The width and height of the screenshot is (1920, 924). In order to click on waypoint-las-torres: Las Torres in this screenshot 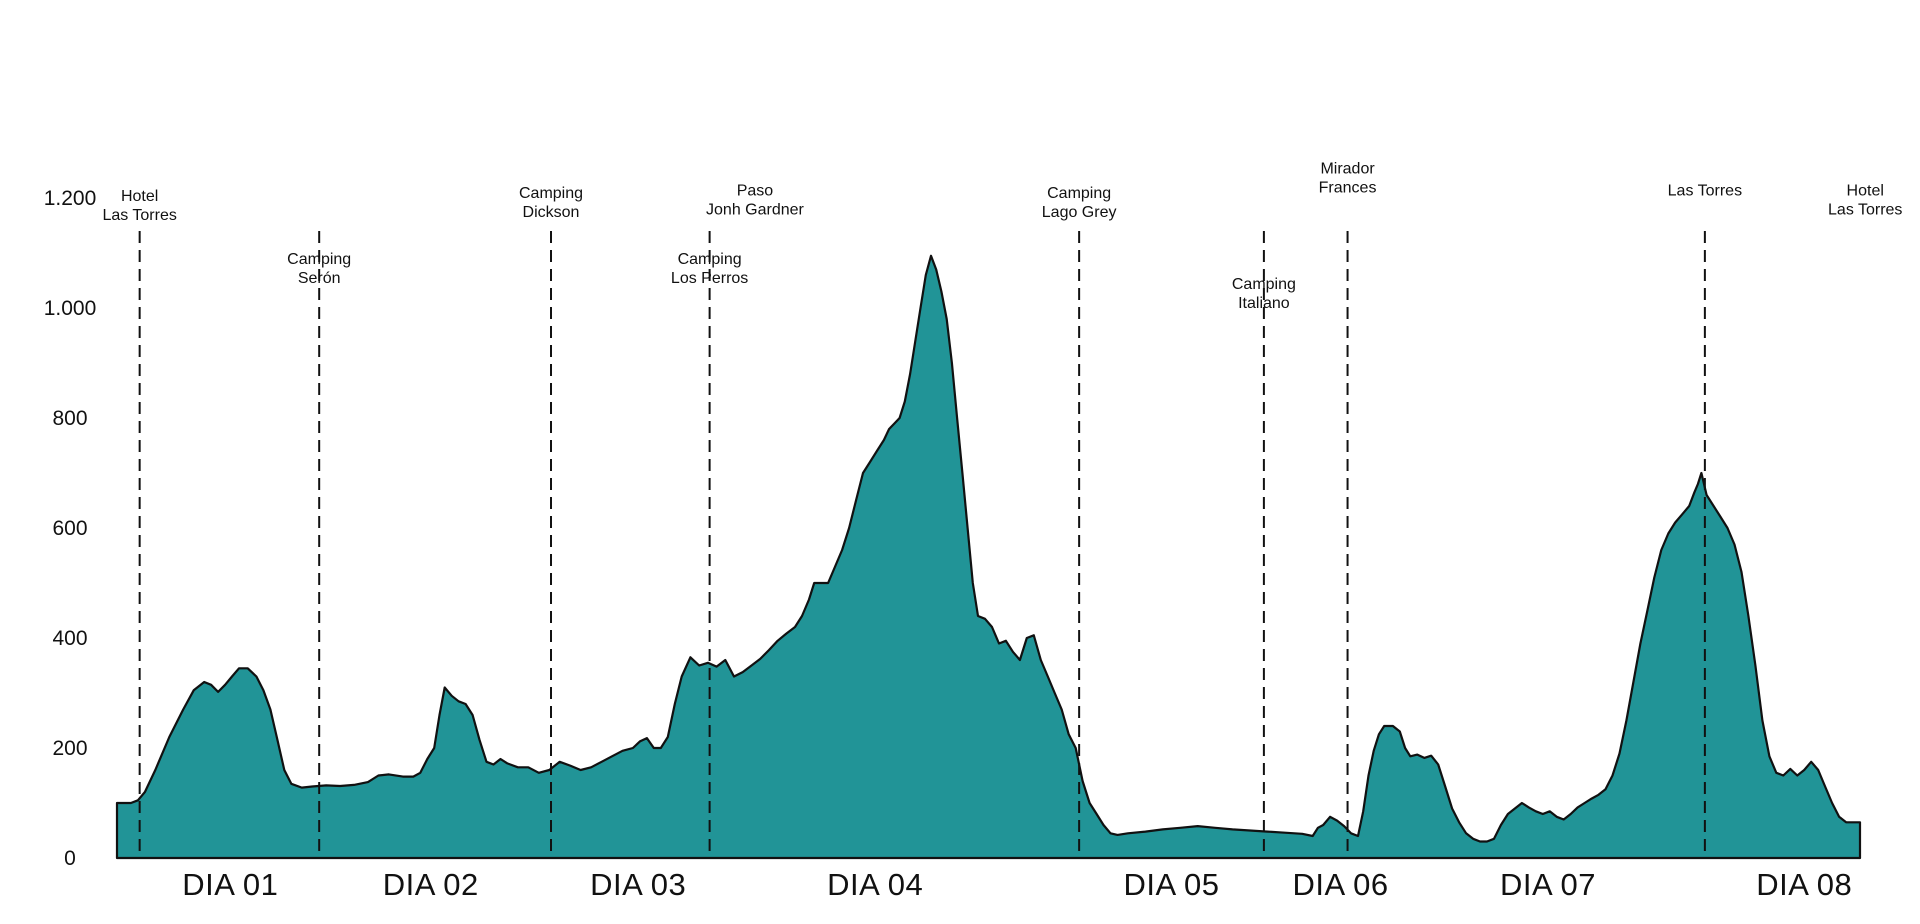, I will do `click(1705, 520)`.